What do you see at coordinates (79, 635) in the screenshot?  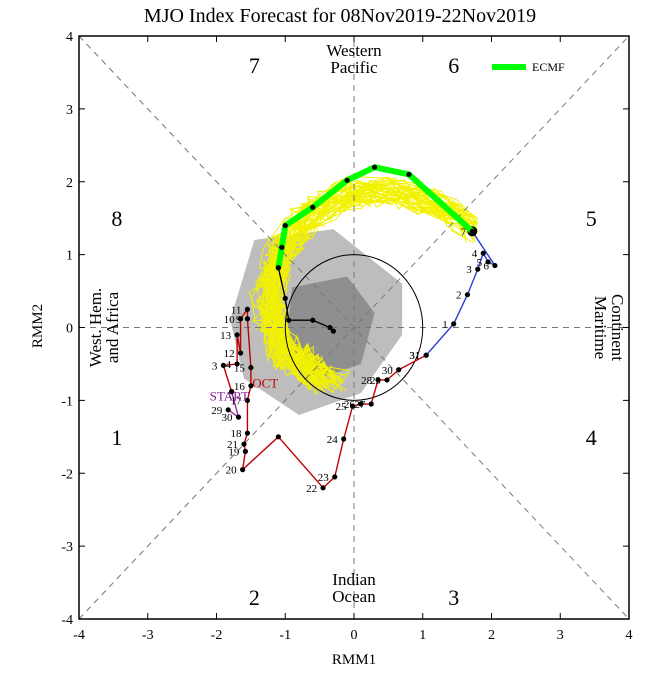 I see `x-tick-label: -4` at bounding box center [79, 635].